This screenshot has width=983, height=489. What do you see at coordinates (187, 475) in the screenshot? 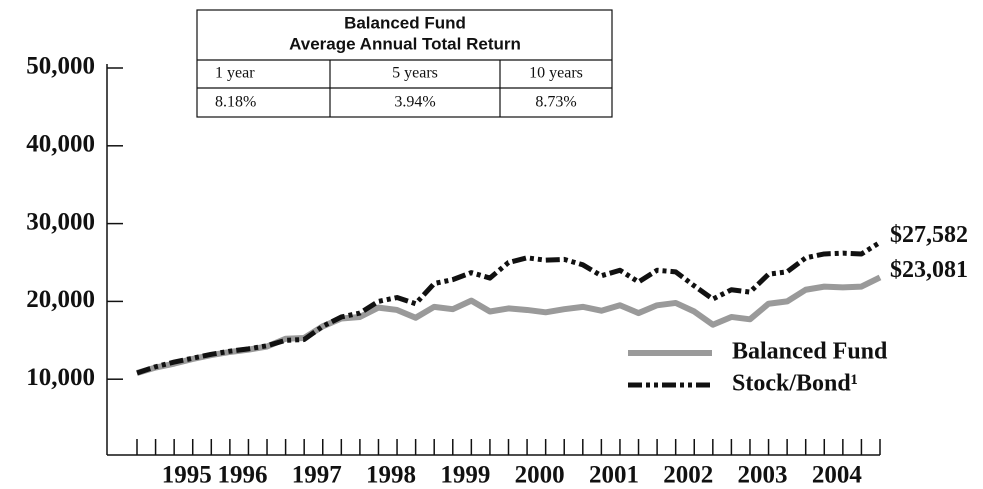
I see `x-tick-label: 1995` at bounding box center [187, 475].